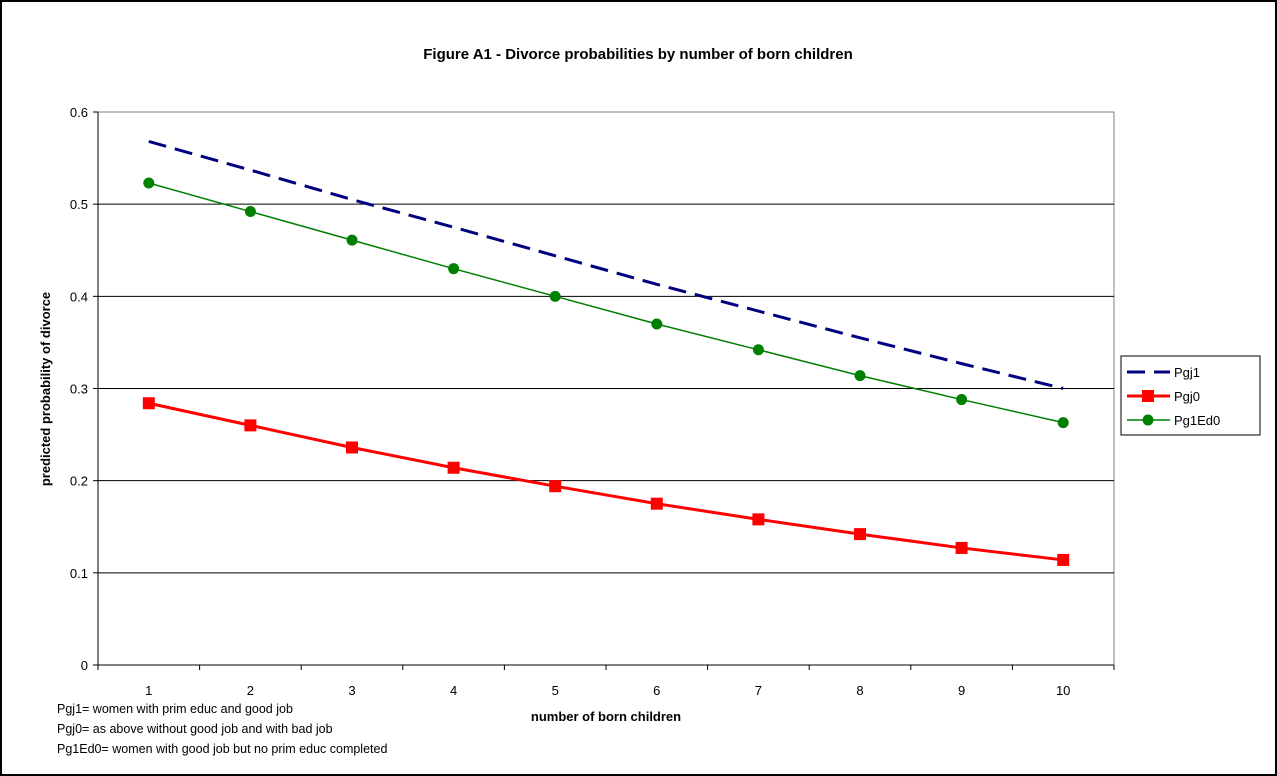 The width and height of the screenshot is (1277, 776). Describe the element at coordinates (656, 690) in the screenshot. I see `x-tick-label: 6` at that location.